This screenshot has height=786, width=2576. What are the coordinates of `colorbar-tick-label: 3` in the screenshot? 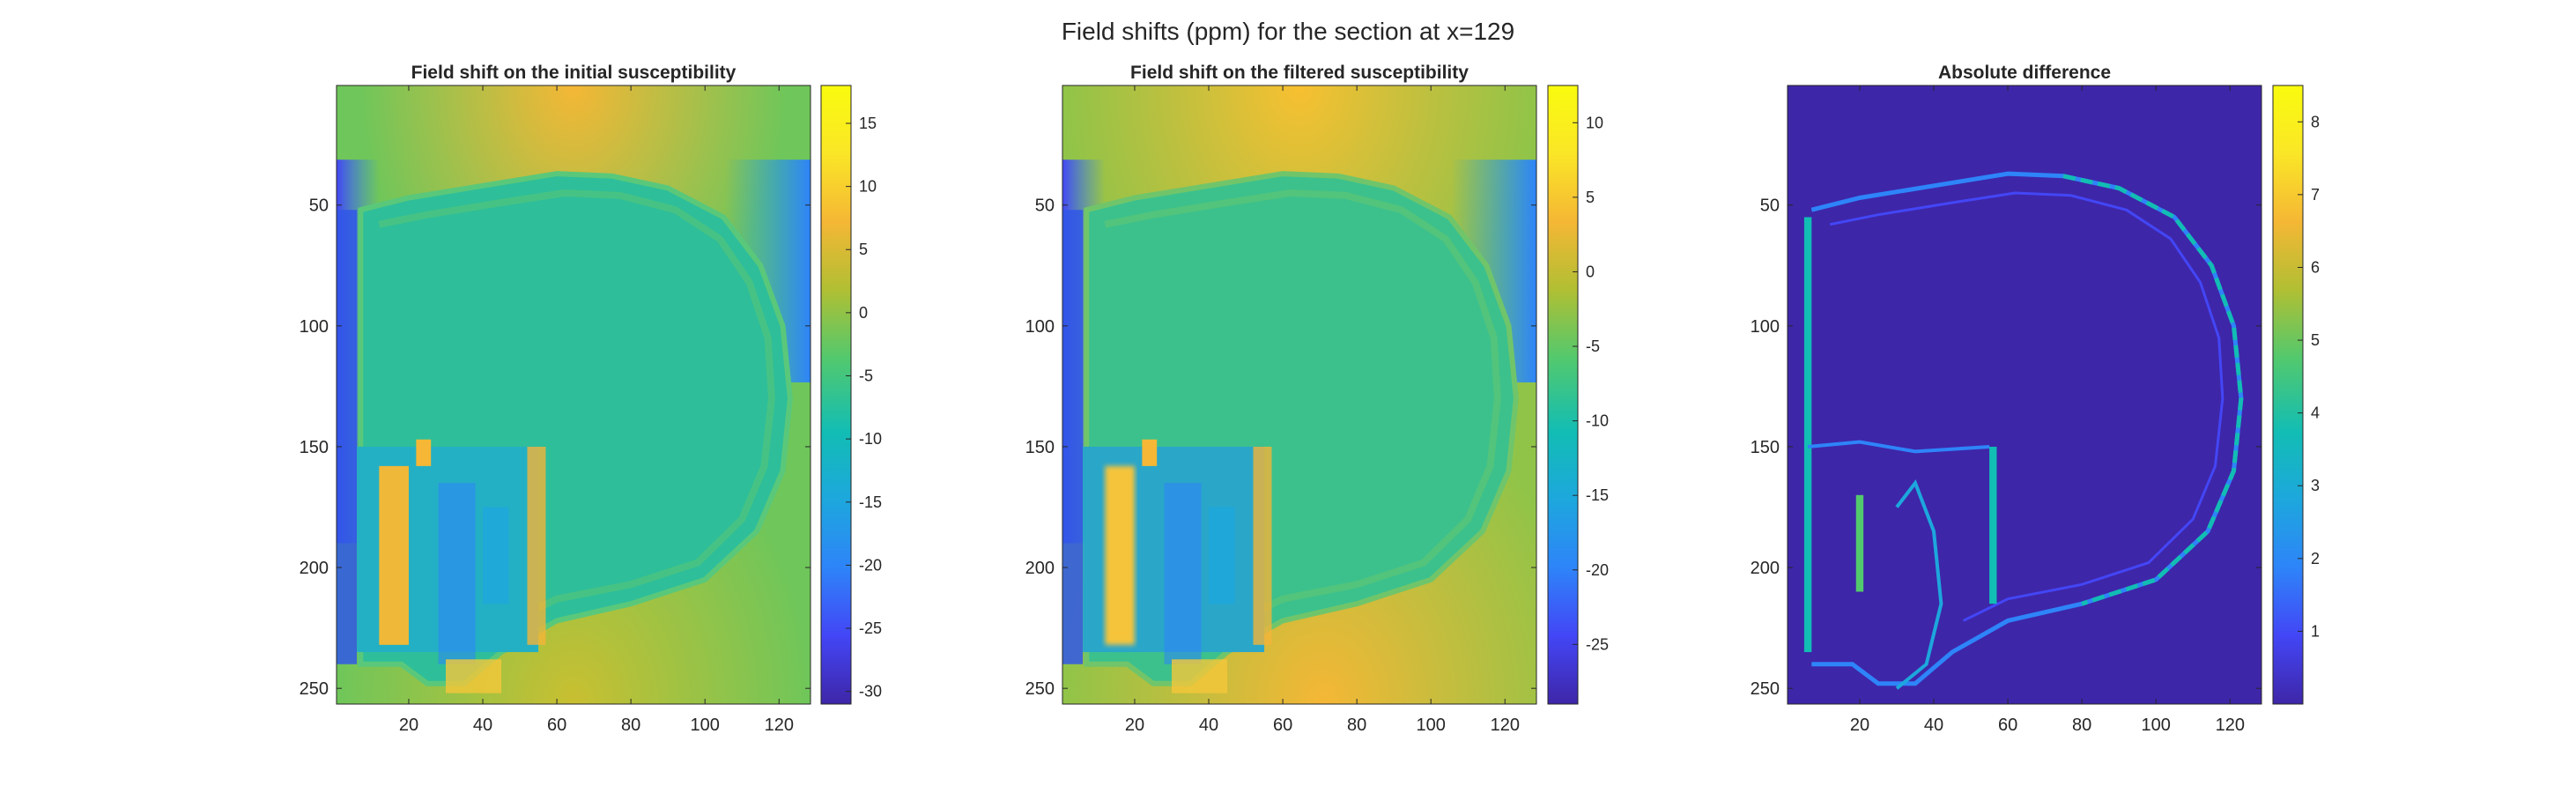 It's located at (2315, 486).